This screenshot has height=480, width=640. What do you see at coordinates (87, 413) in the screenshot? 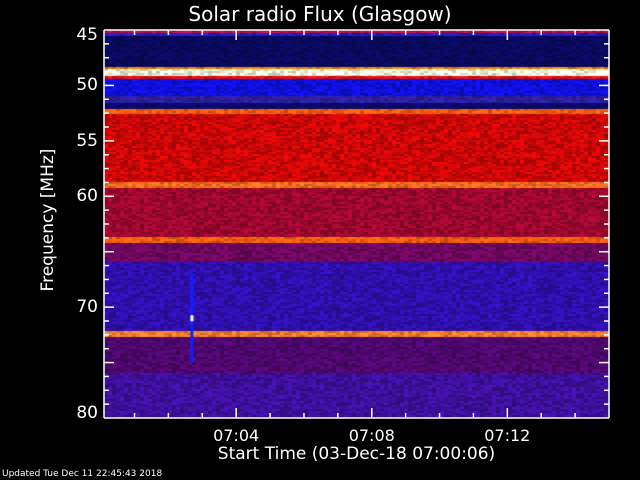
I see `y-tick-label: 80` at bounding box center [87, 413].